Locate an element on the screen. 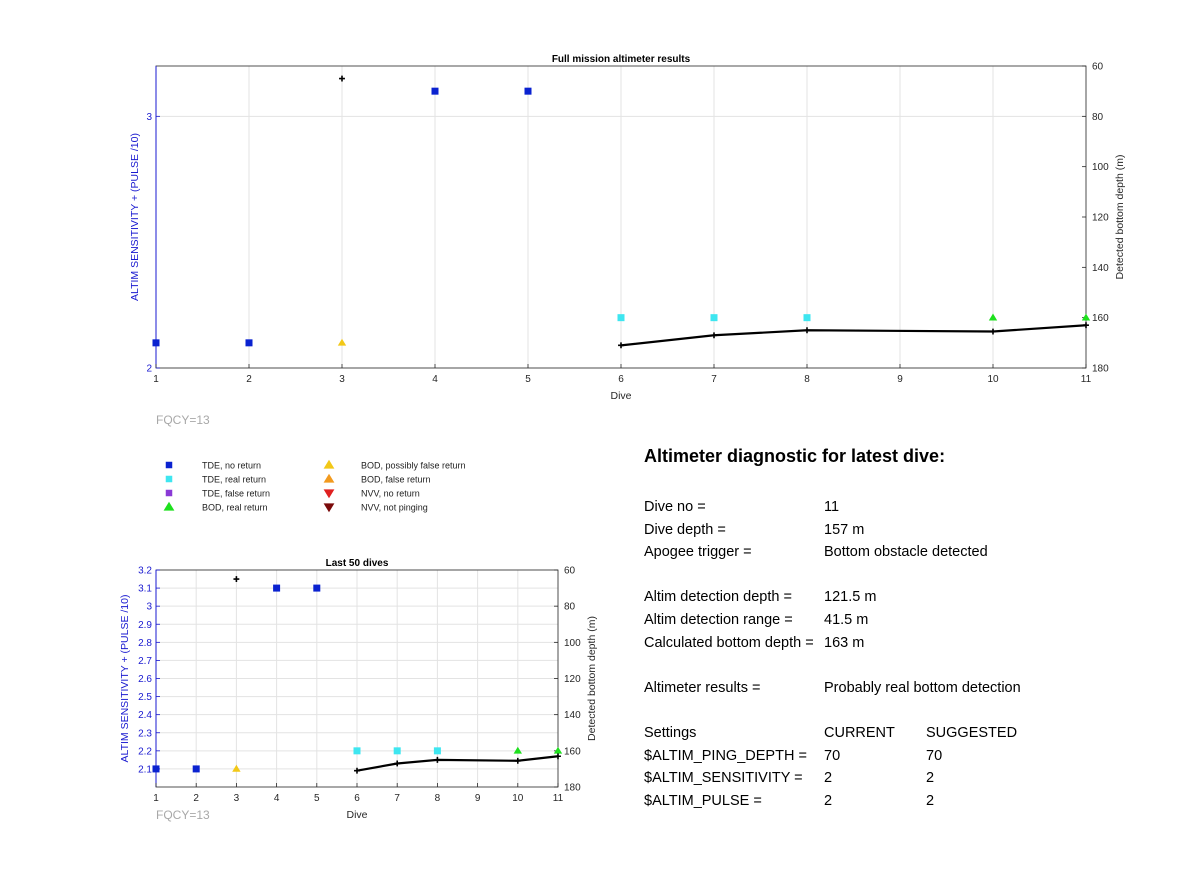  y-tick-label: 3 is located at coordinates (149, 117).